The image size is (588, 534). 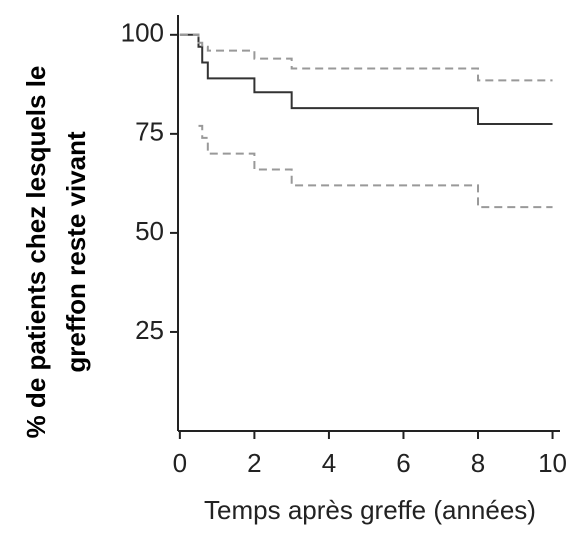 I want to click on y-axis-label: greffon reste vivant, so click(x=76, y=252).